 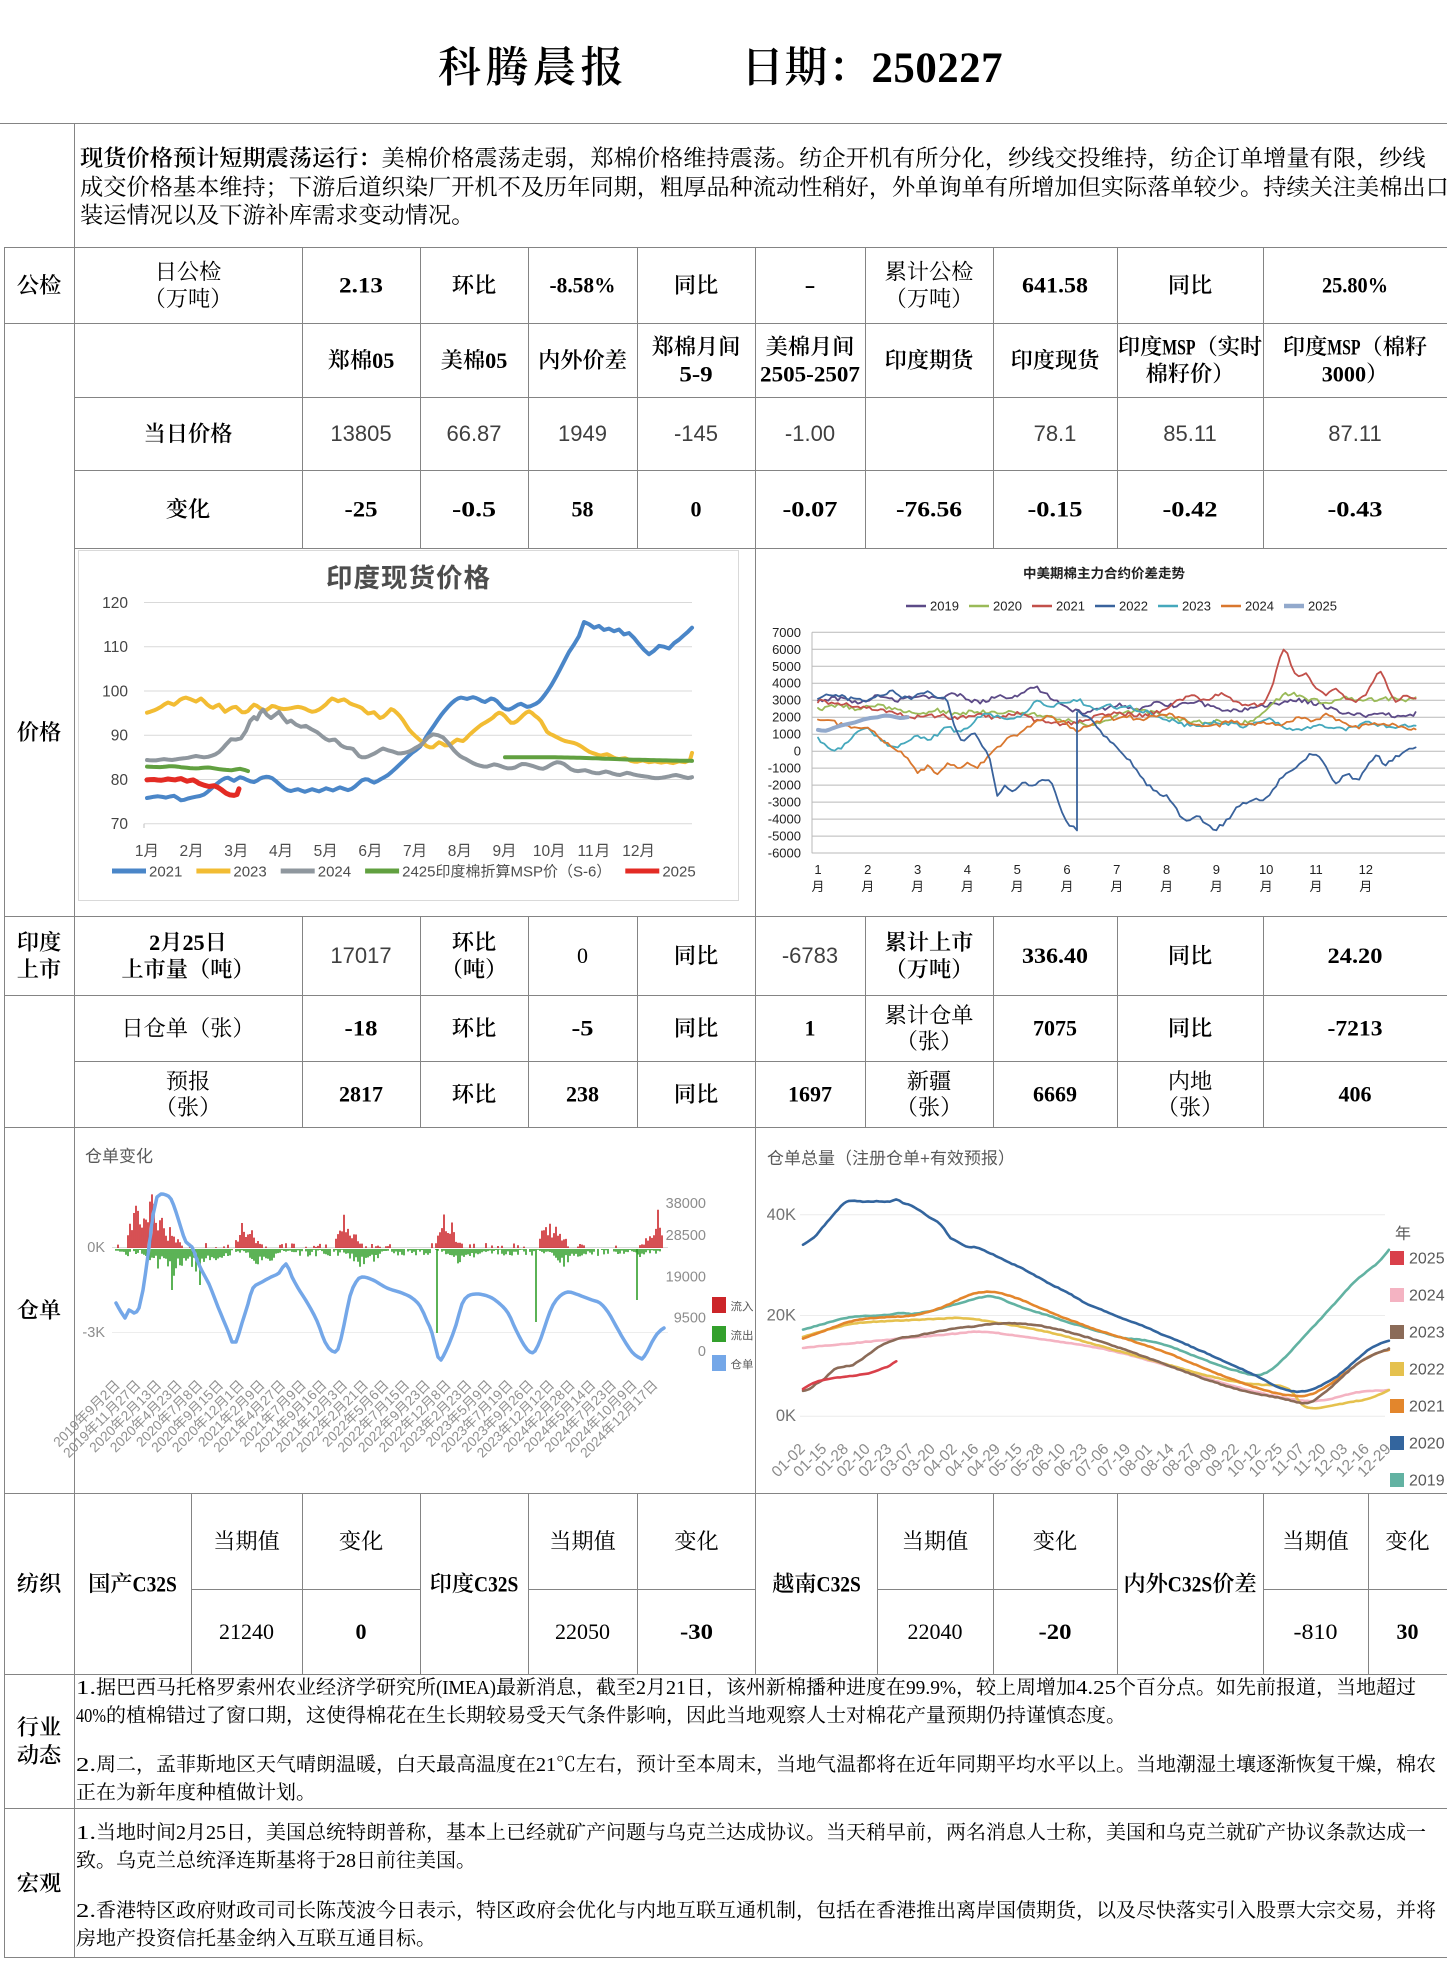 I want to click on svg-text: 2022, so click(x=1133, y=606).